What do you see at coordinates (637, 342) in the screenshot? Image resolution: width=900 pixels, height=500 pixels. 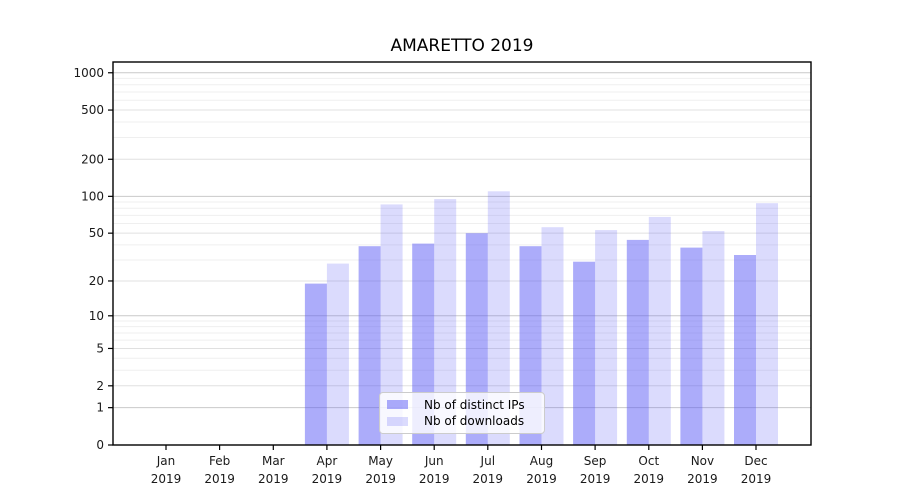 I see `bar-distinct-ips-oct` at bounding box center [637, 342].